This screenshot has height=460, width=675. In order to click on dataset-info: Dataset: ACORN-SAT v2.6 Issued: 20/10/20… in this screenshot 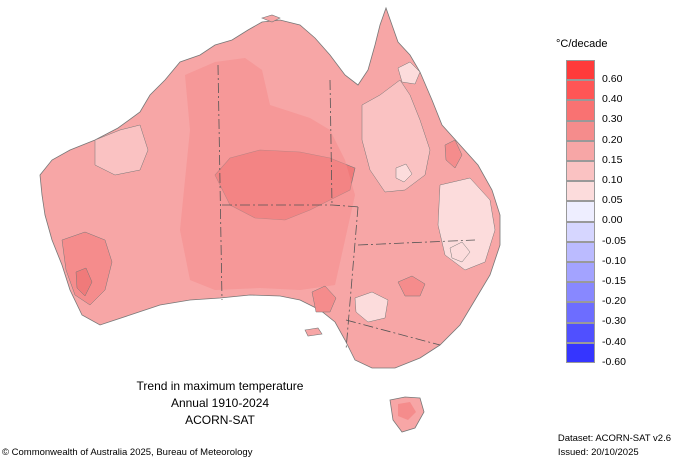, I will do `click(614, 446)`.